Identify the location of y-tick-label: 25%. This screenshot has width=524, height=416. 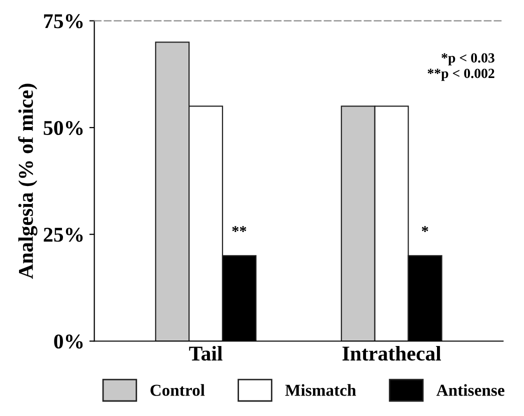
(63, 235).